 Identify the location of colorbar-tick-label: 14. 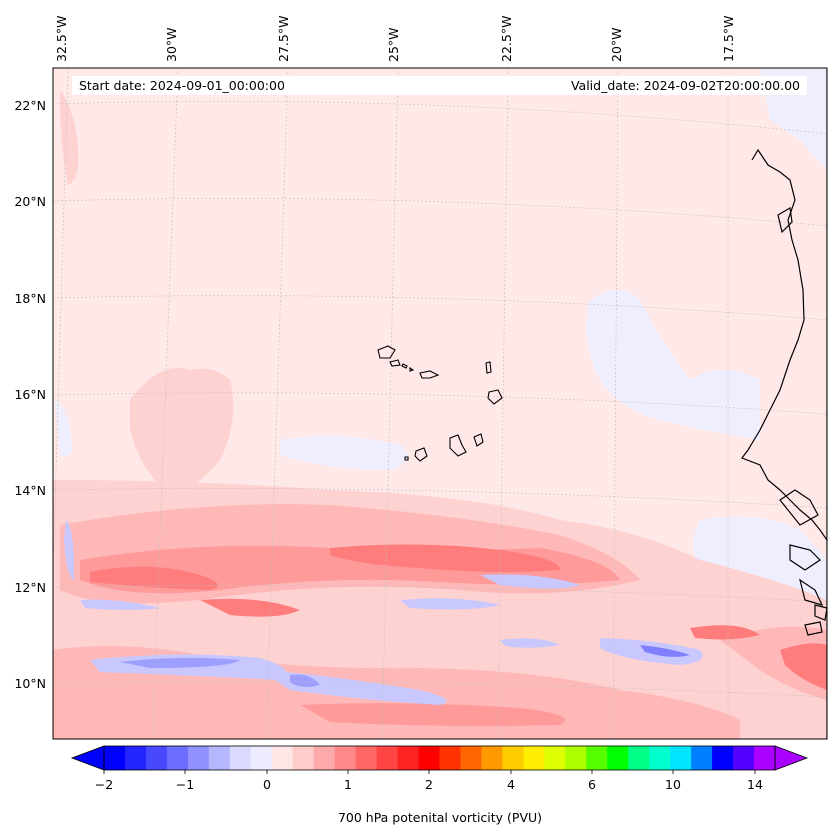
(755, 784).